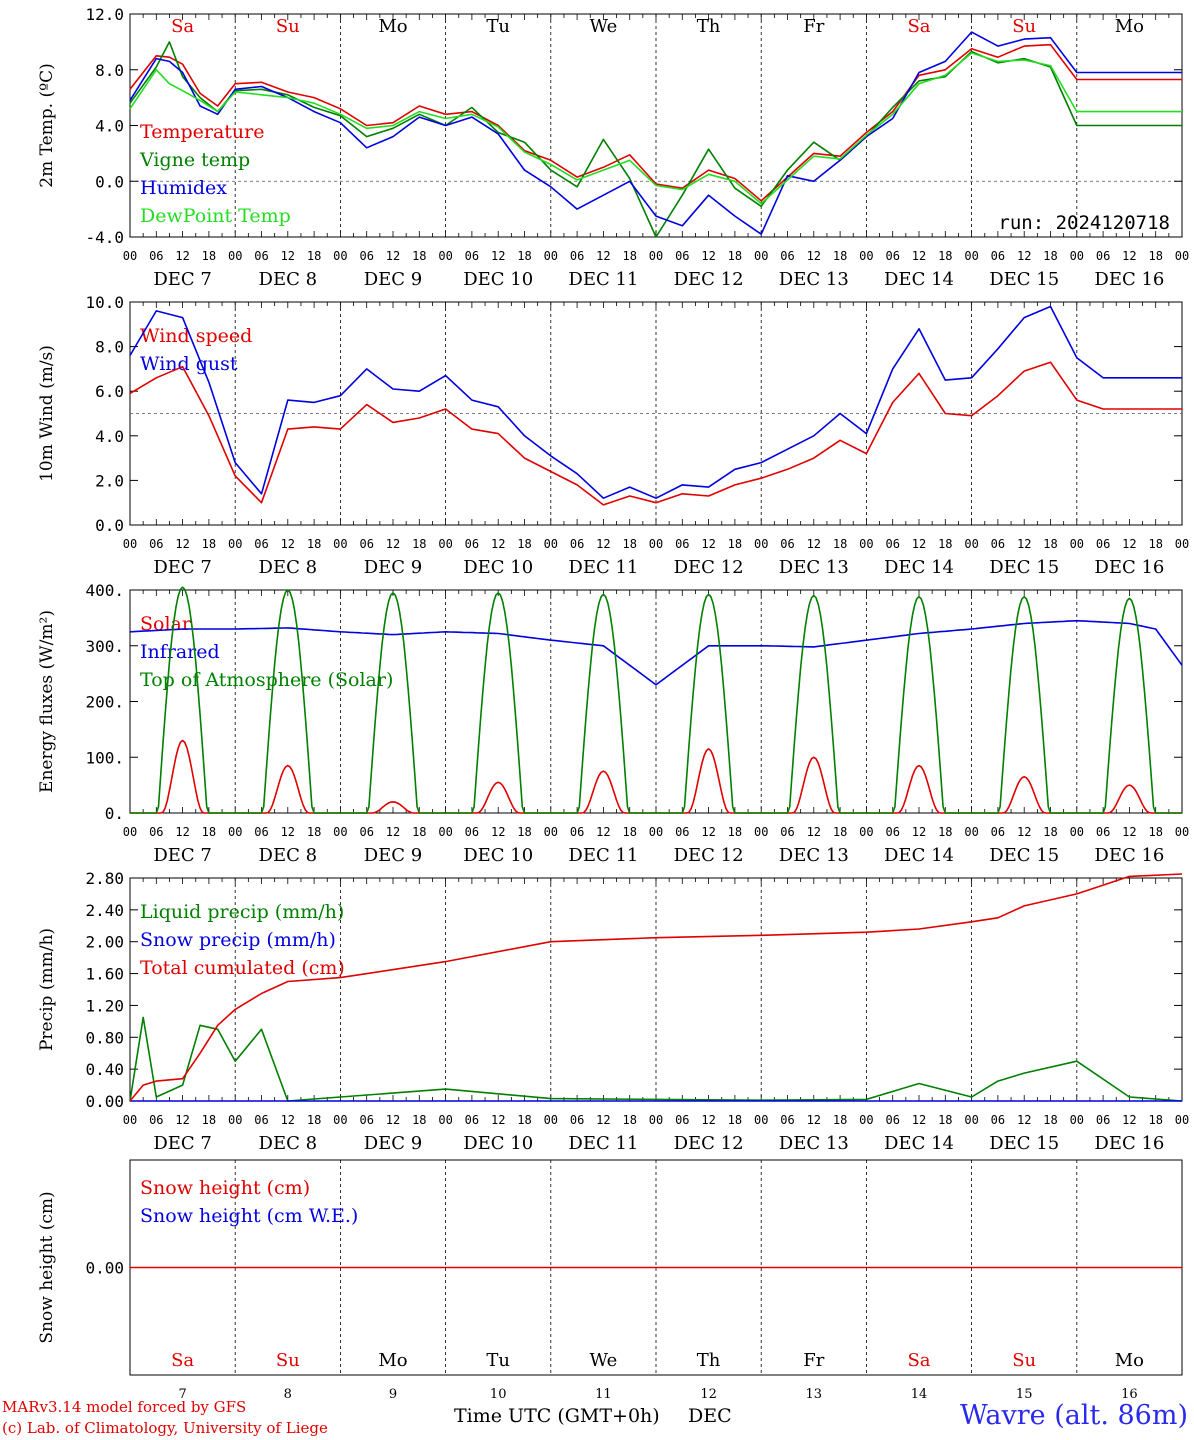  I want to click on weekday-label-top: Sa, so click(918, 26).